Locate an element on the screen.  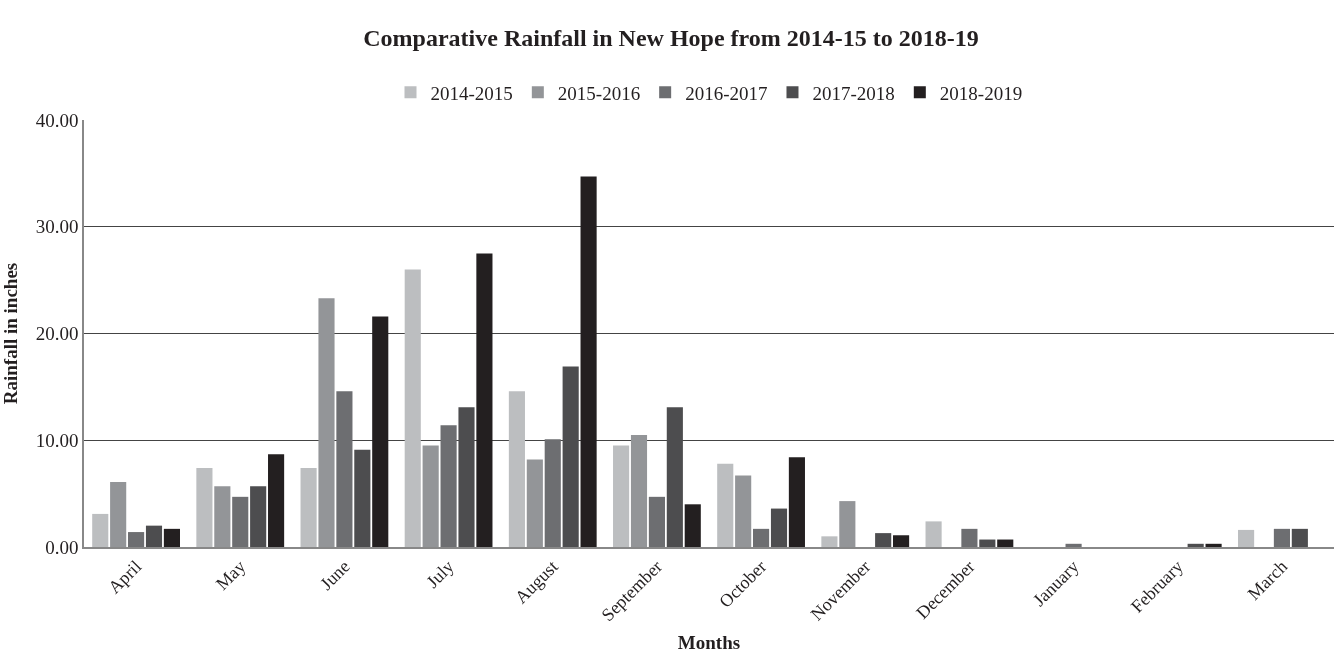
legend-label: 2014-2015 is located at coordinates (471, 93).